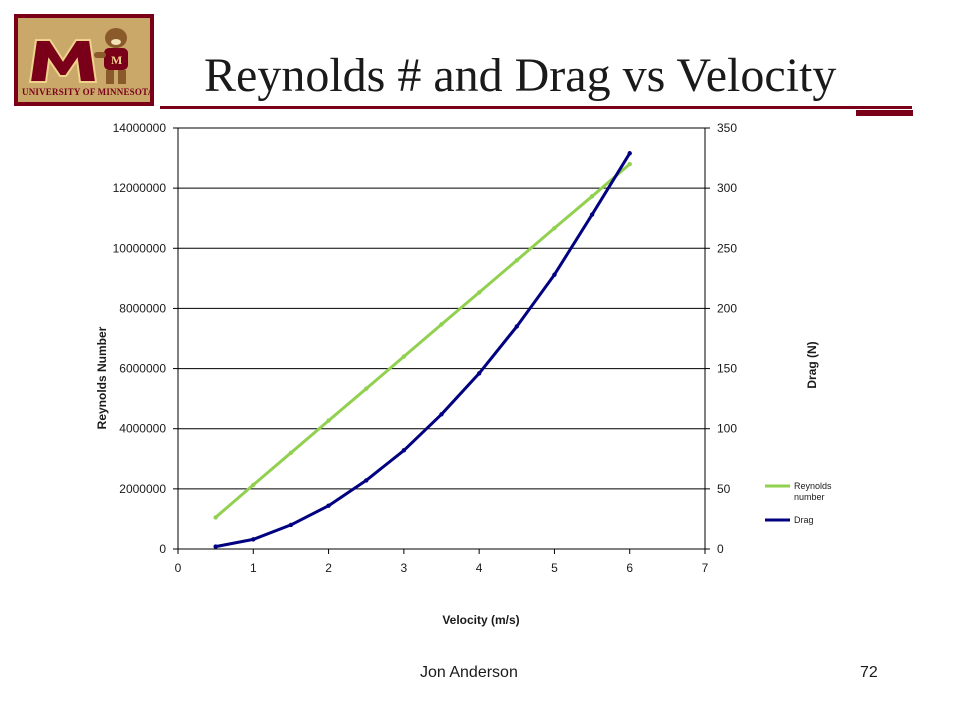 Image resolution: width=960 pixels, height=720 pixels. Describe the element at coordinates (328, 568) in the screenshot. I see `x-tick-label: 2` at that location.